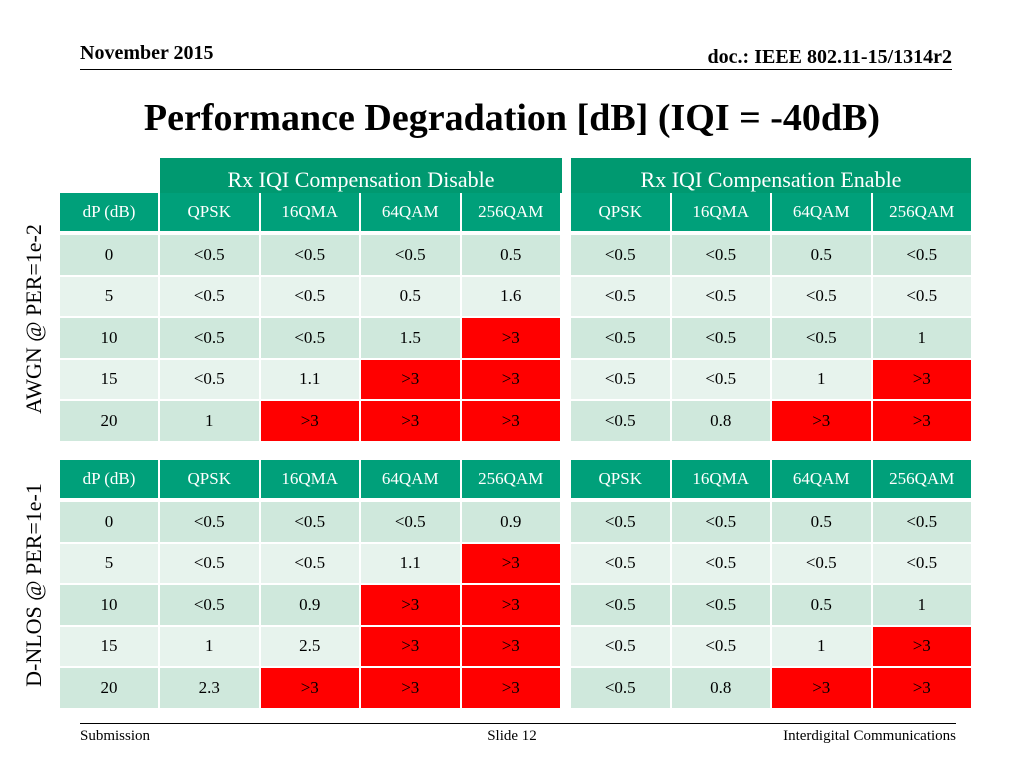  Describe the element at coordinates (115, 736) in the screenshot. I see `footer-submission: Submission` at that location.